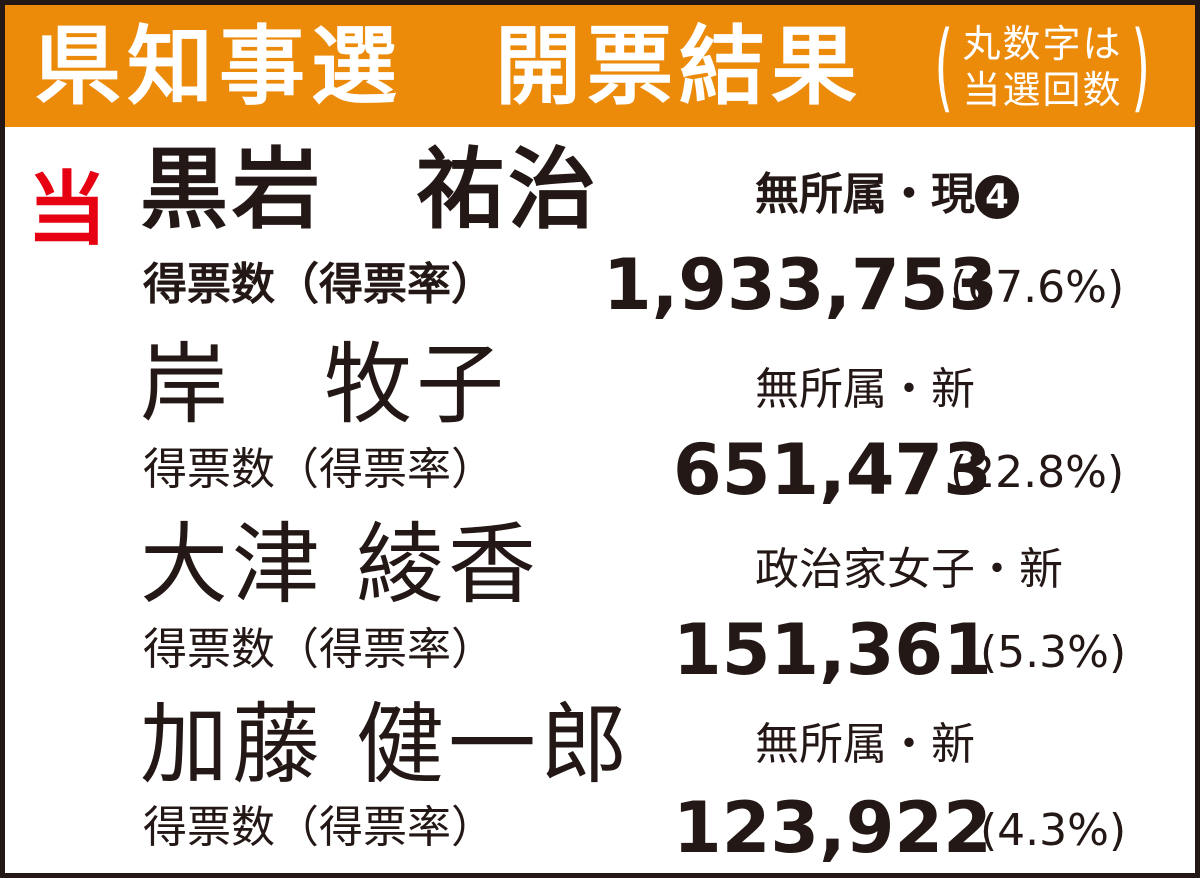  Describe the element at coordinates (832, 650) in the screenshot. I see `vote-count: 151,361` at that location.